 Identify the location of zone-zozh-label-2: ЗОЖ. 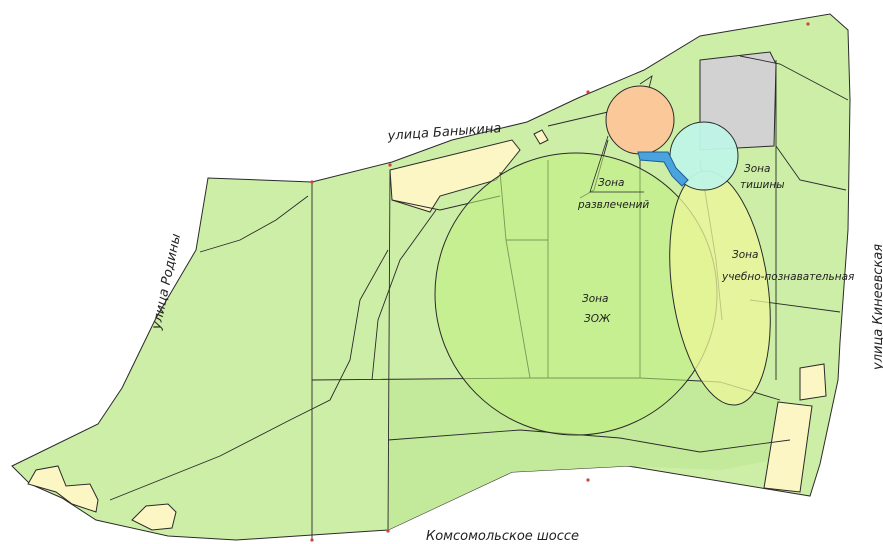
(597, 319).